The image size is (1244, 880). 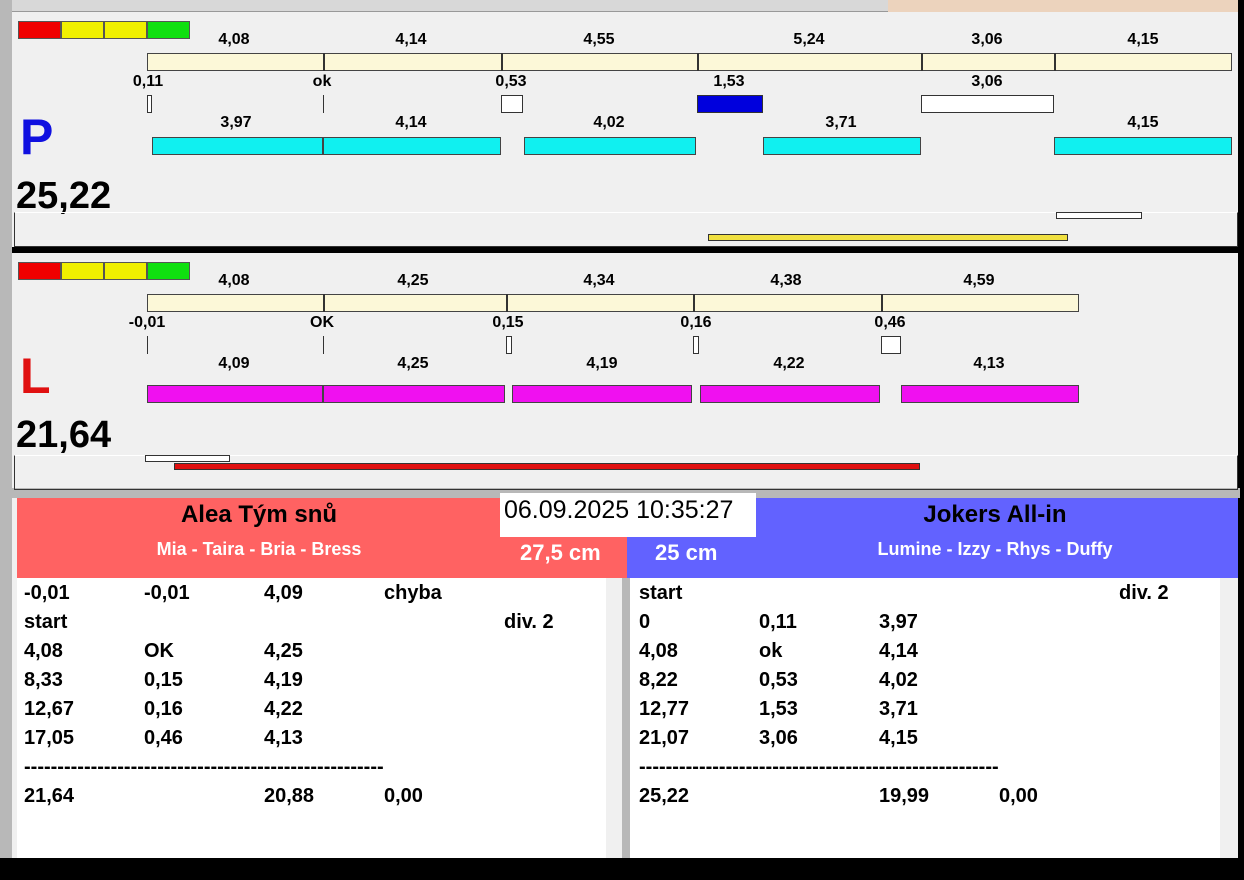 I want to click on table-cell: 4,22, so click(x=283, y=709).